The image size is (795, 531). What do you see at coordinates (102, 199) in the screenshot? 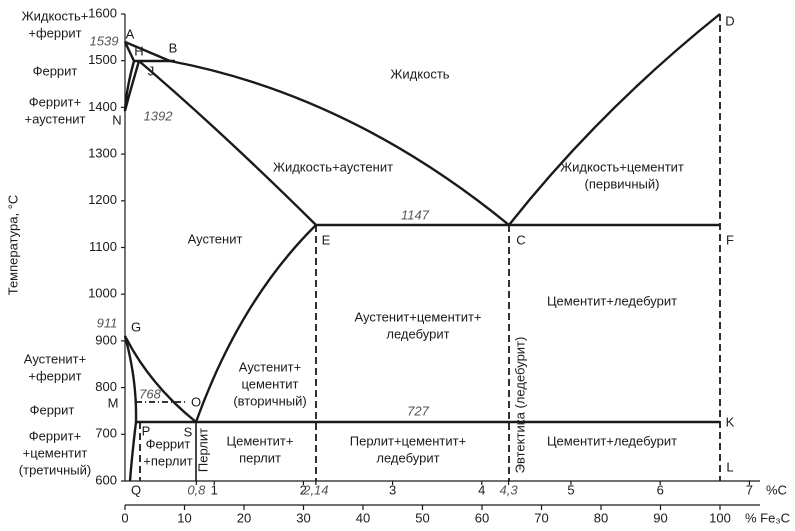
I see `y-tick-label: 1200` at bounding box center [102, 199].